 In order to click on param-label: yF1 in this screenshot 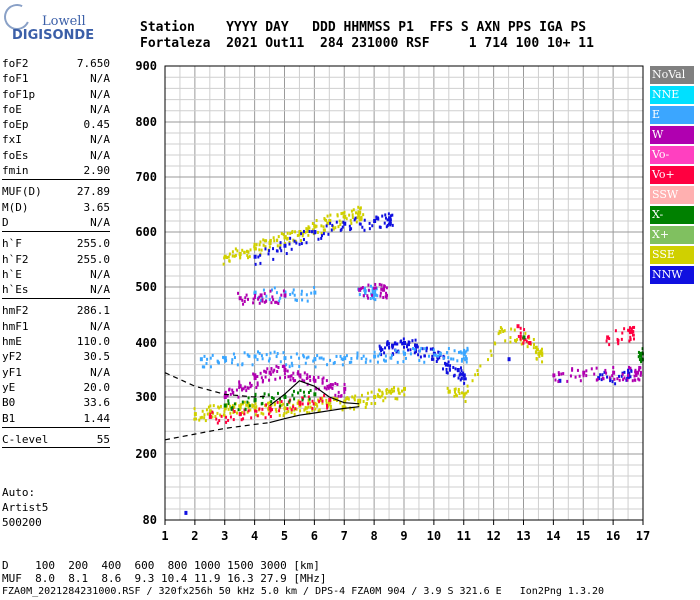, I will do `click(12, 372)`.